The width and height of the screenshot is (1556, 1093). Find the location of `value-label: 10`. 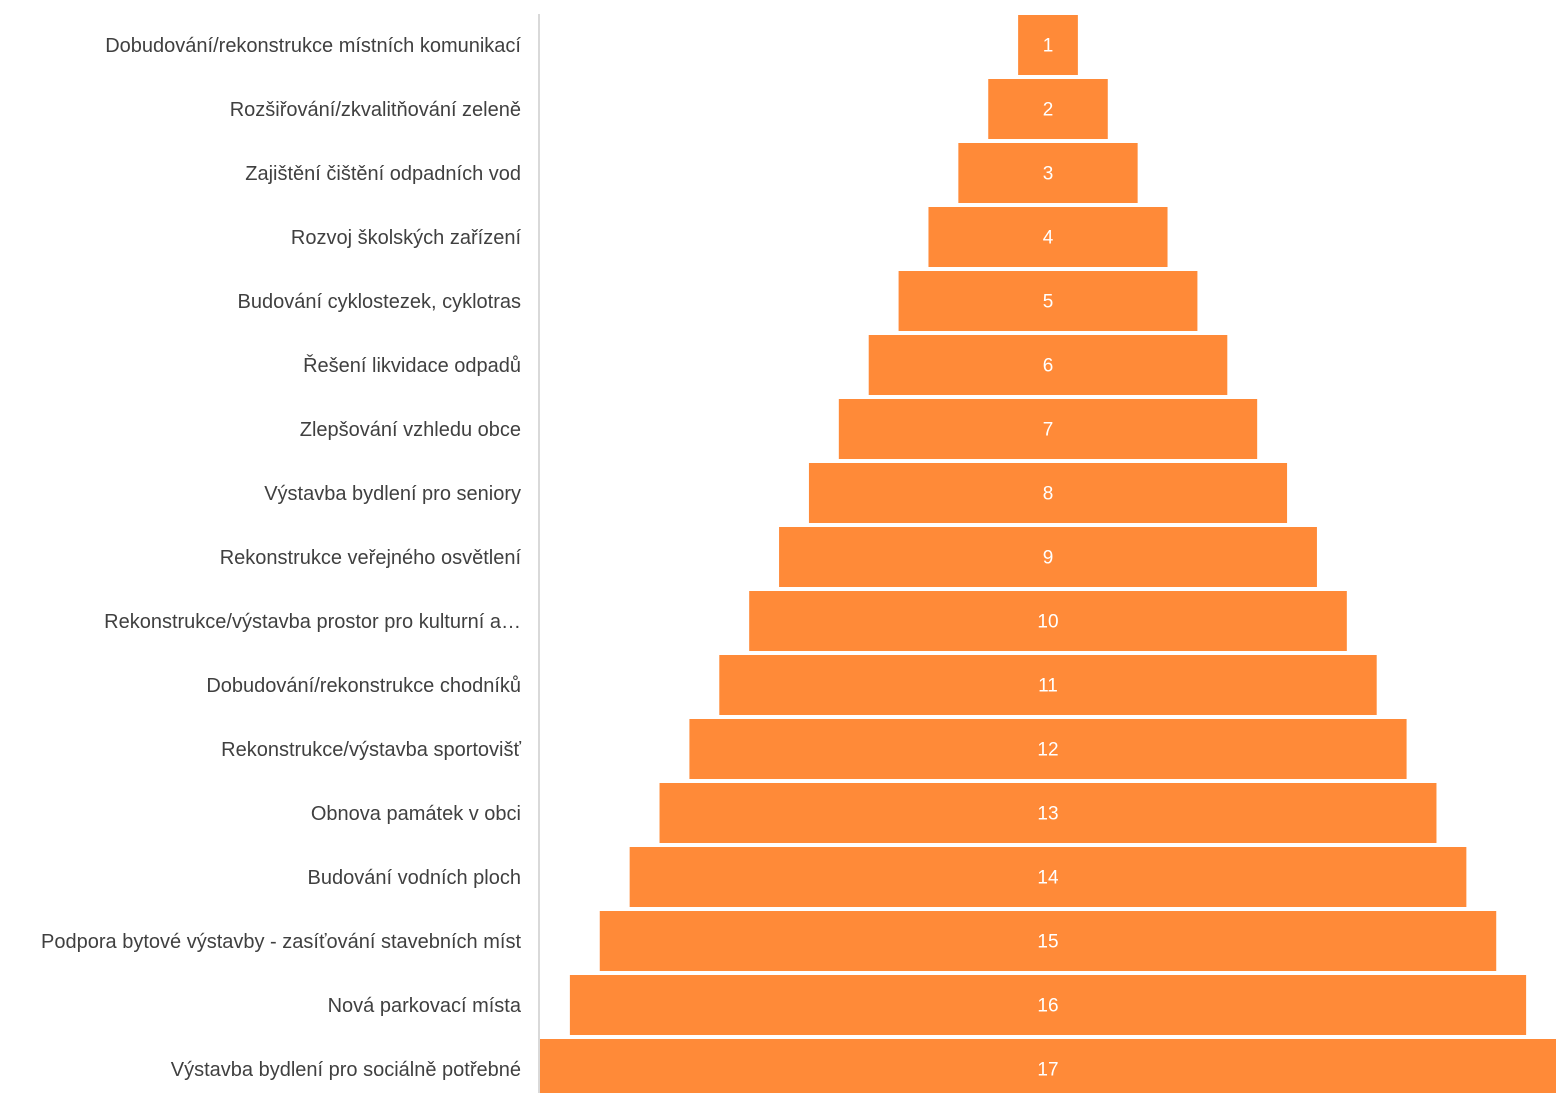

value-label: 10 is located at coordinates (1047, 622).